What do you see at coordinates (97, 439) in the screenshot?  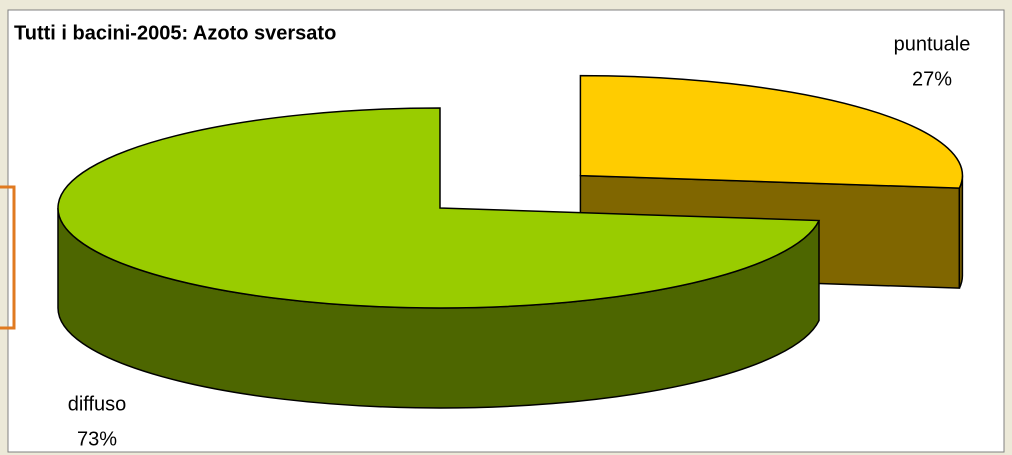 I see `slice-value-label: 73%` at bounding box center [97, 439].